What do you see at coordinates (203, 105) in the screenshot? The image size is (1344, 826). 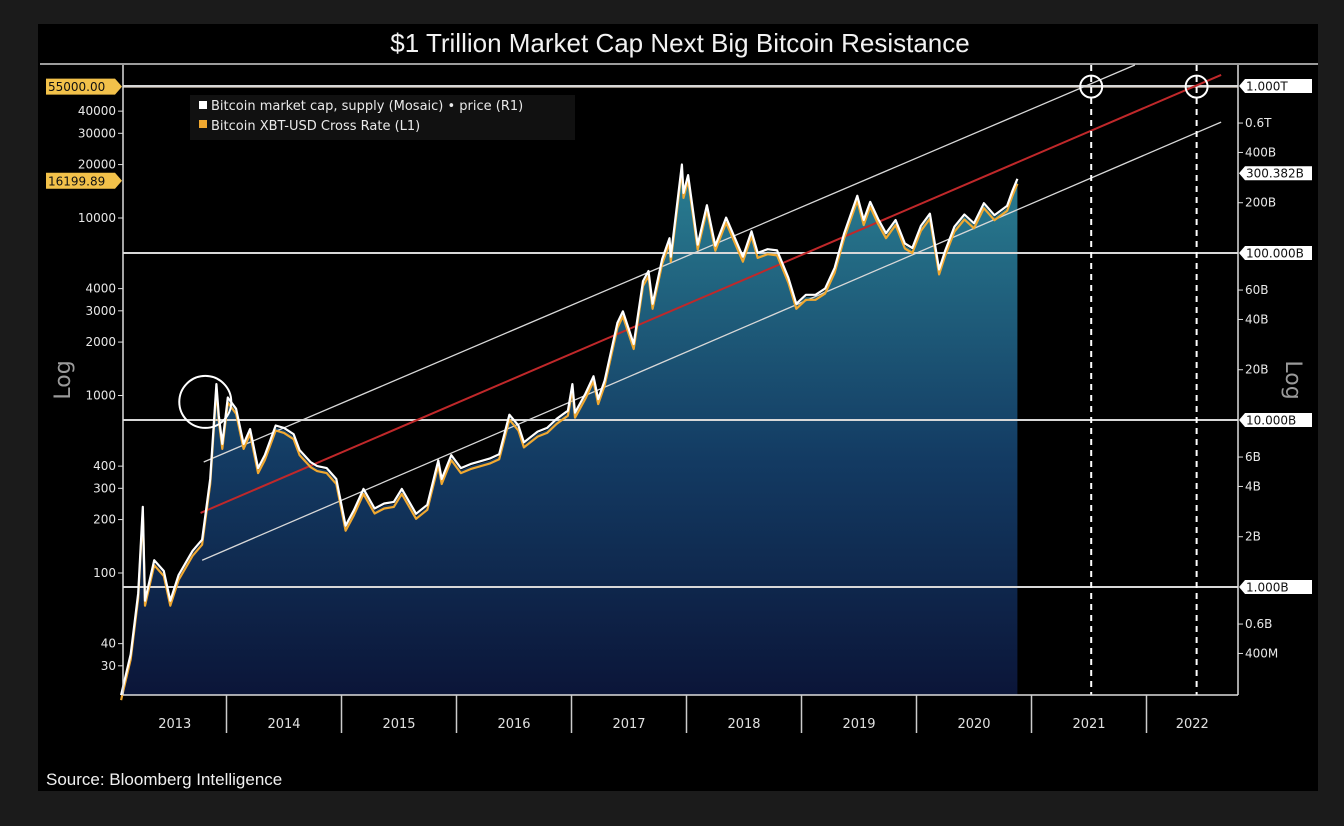 I see `legend-swatch-market-cap` at bounding box center [203, 105].